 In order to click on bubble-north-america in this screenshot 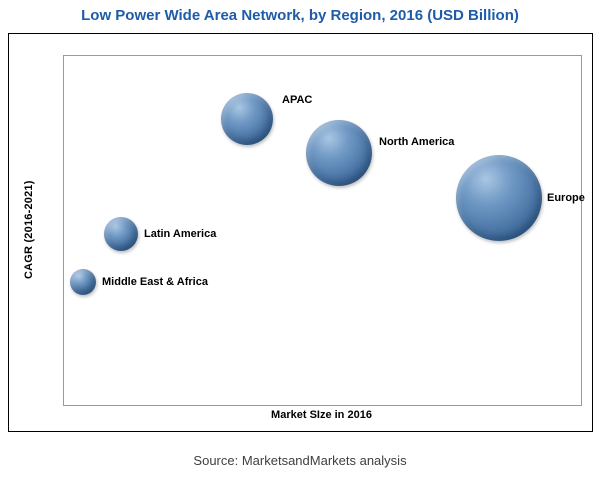, I will do `click(339, 153)`.